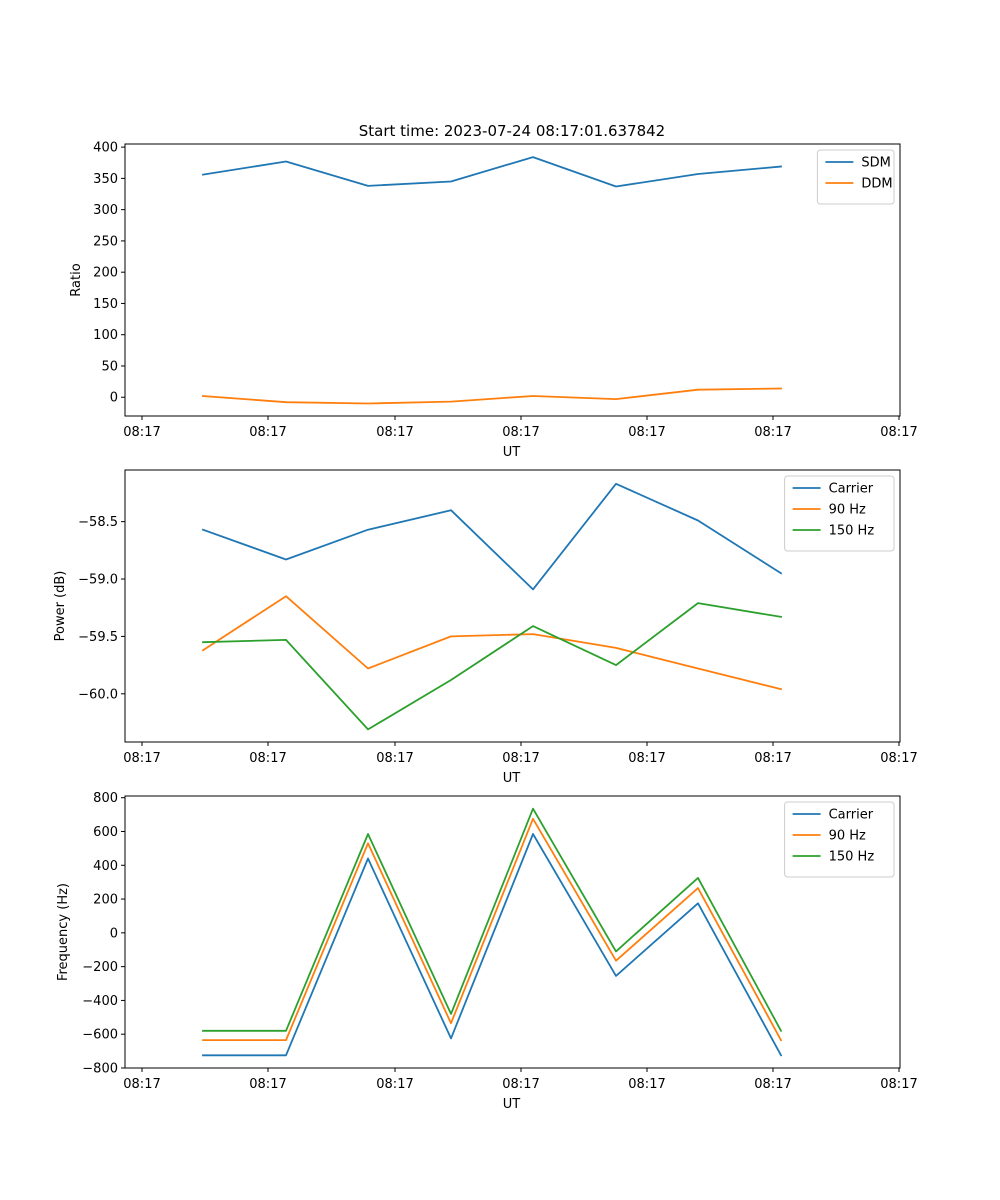  What do you see at coordinates (100, 967) in the screenshot?
I see `y-tick-label: −200` at bounding box center [100, 967].